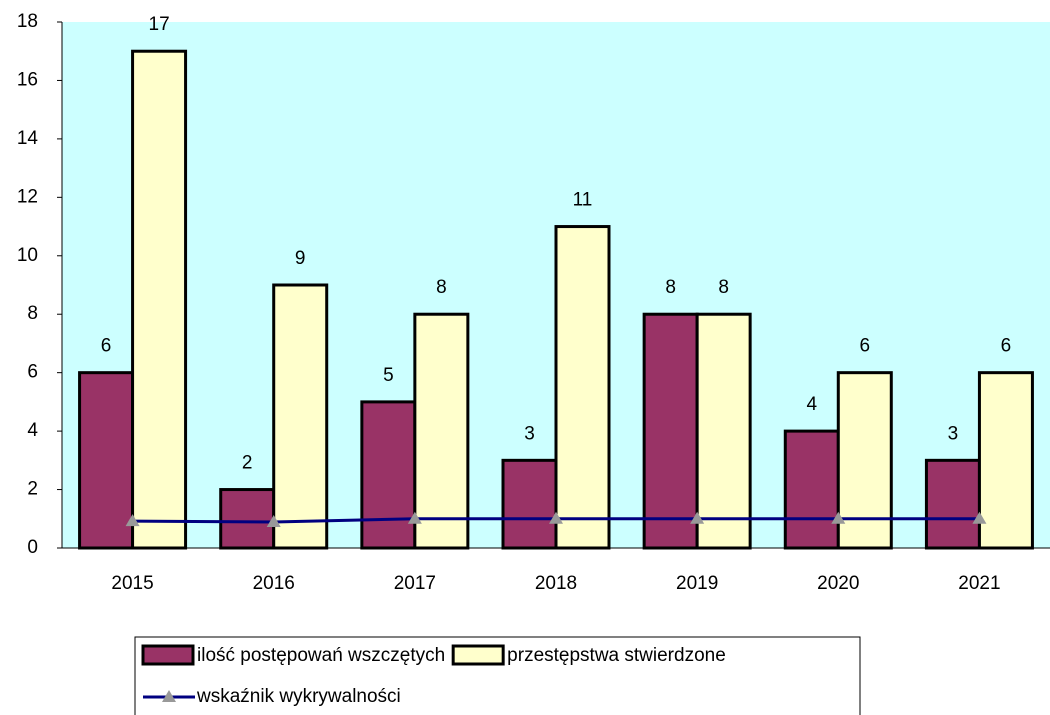 This screenshot has height=715, width=1050. Describe the element at coordinates (979, 583) in the screenshot. I see `x-tick-label: 2021` at that location.